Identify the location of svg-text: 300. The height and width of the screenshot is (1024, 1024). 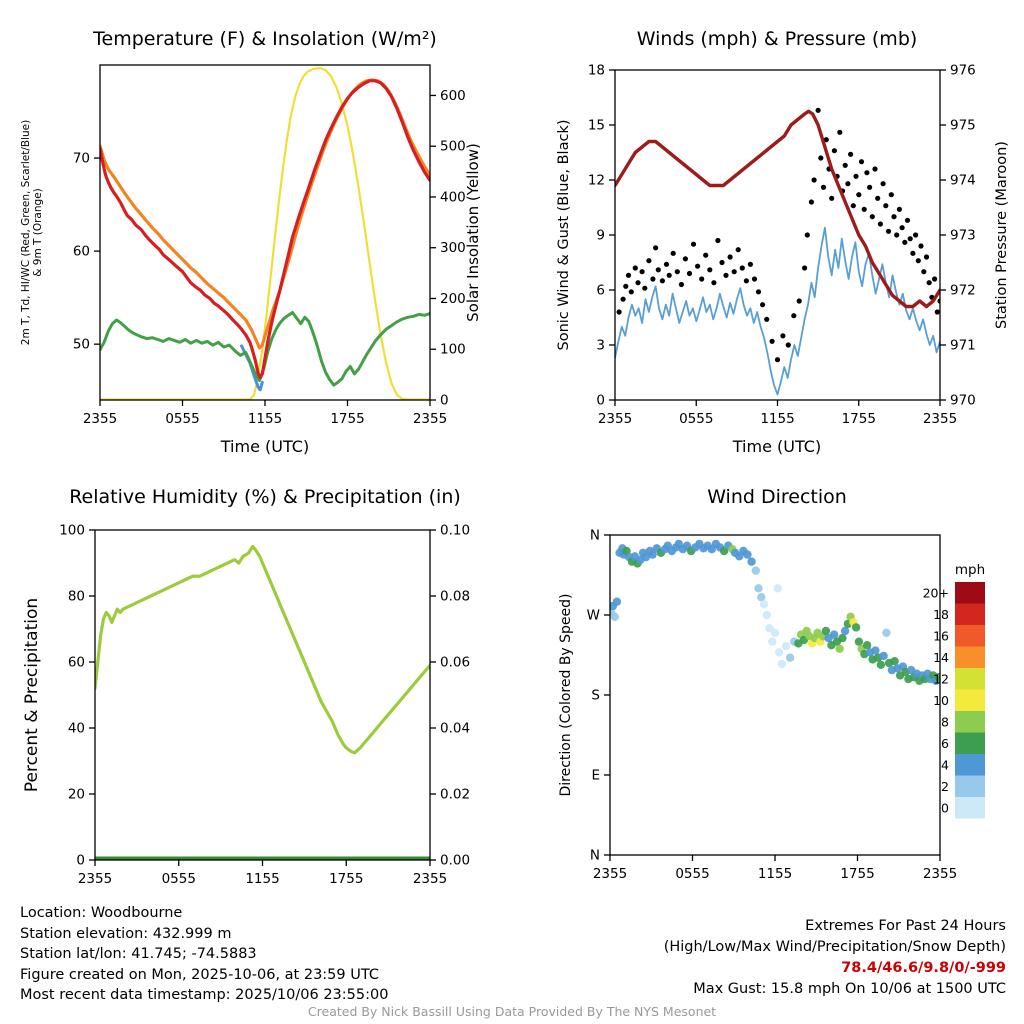
(453, 248).